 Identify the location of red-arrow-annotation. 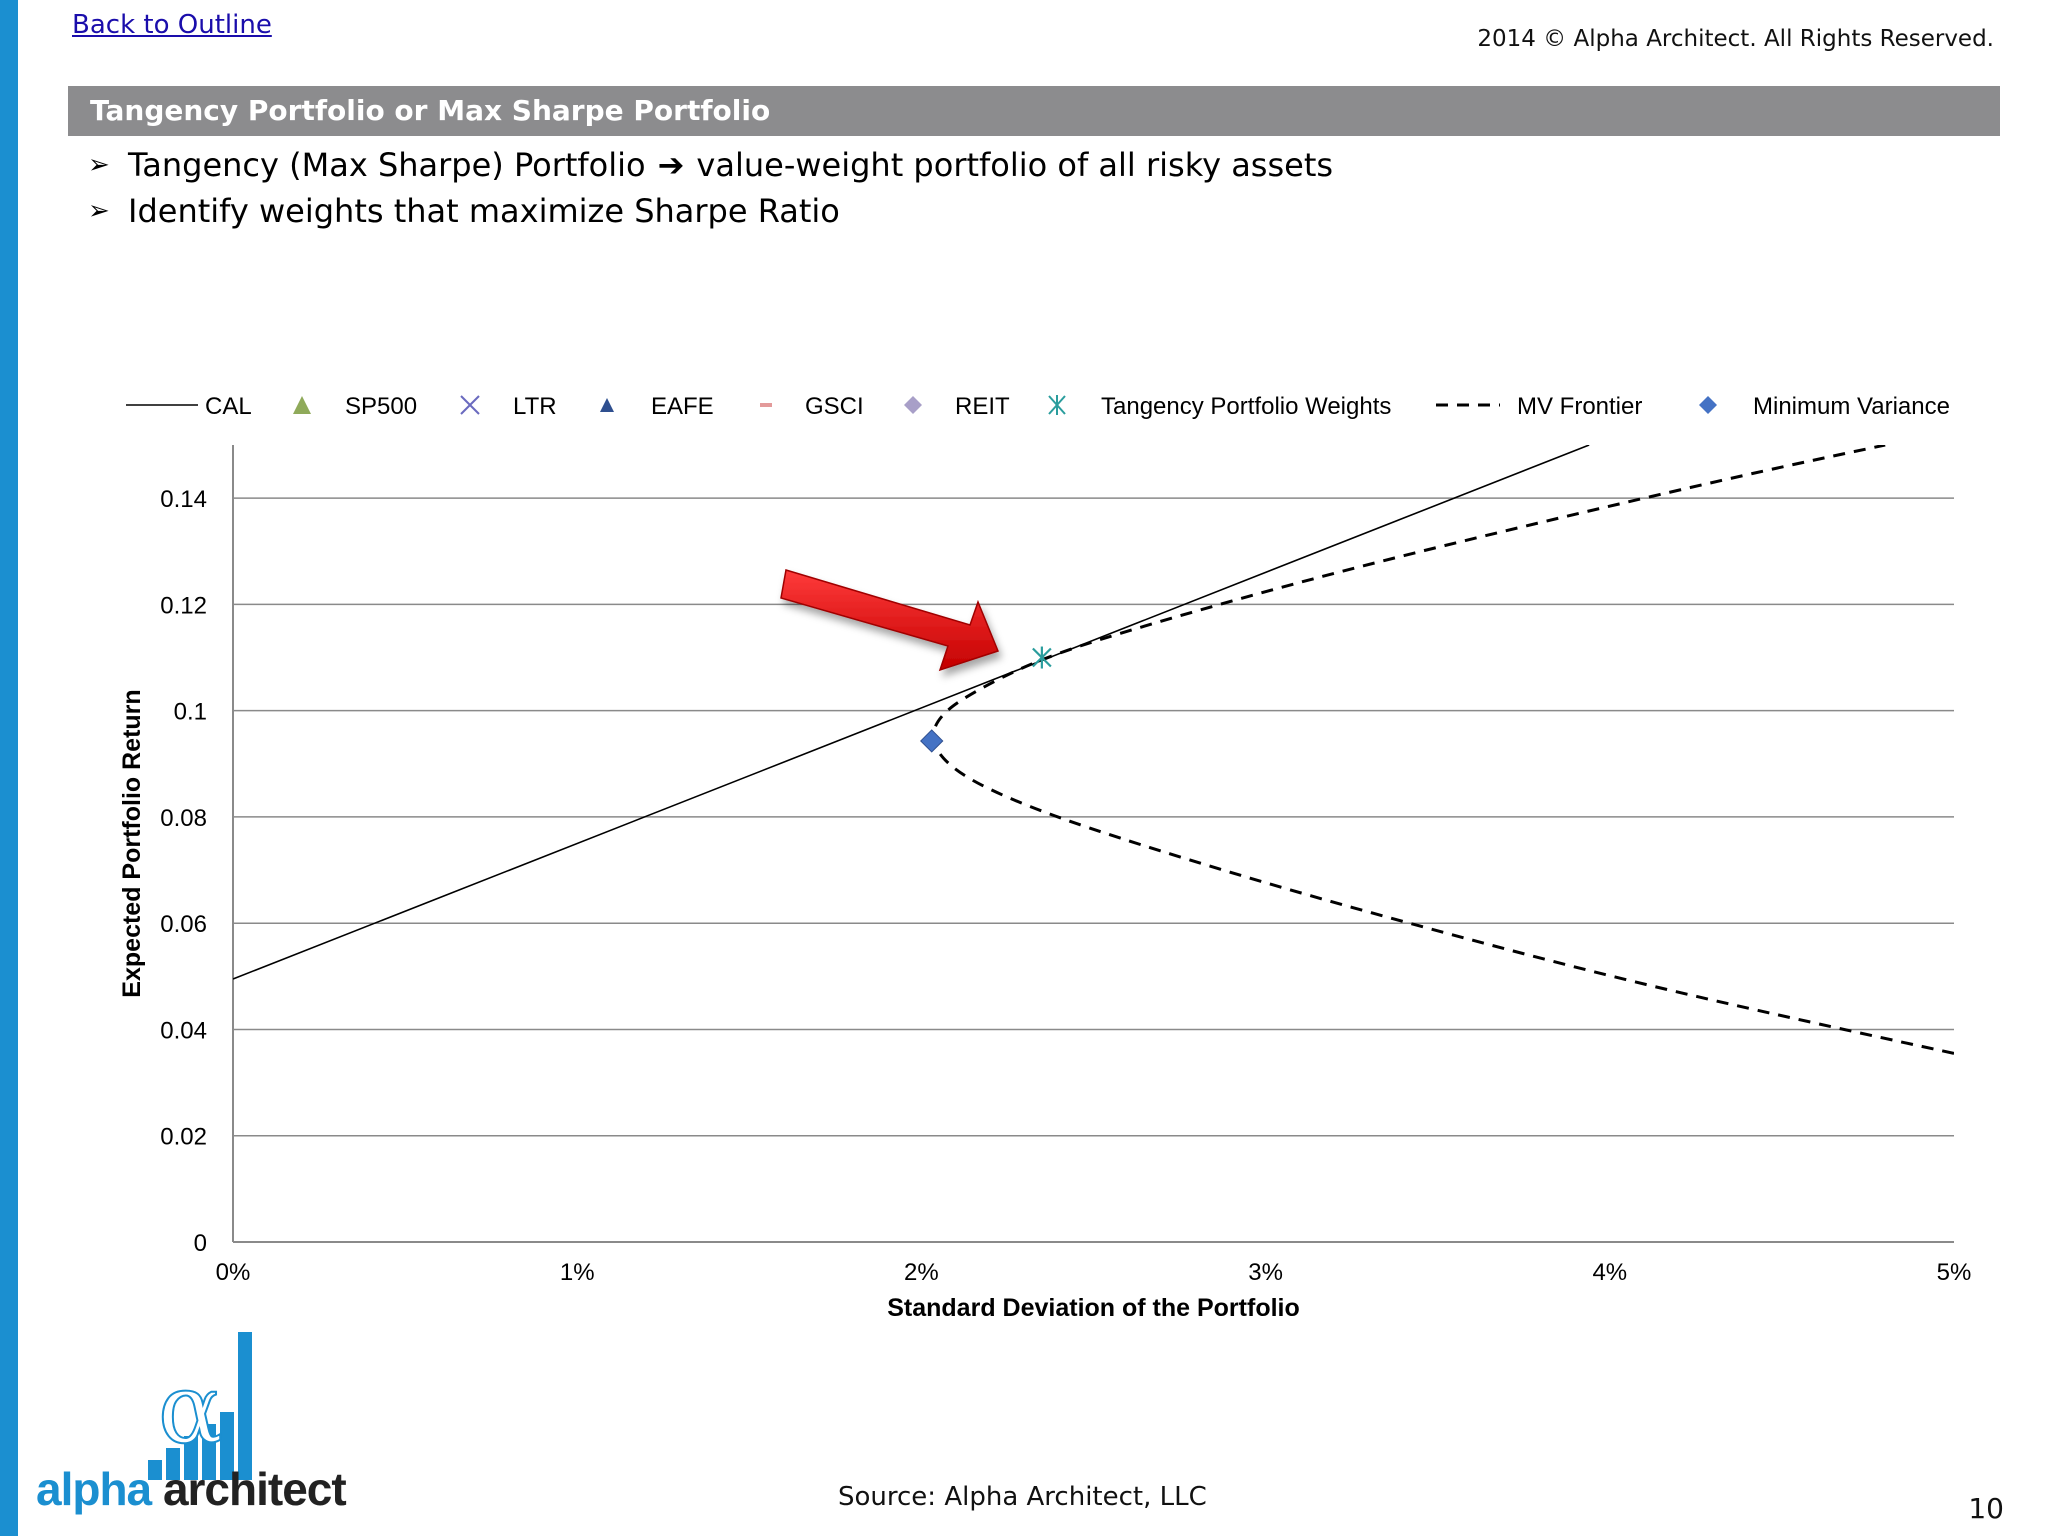
(889, 620).